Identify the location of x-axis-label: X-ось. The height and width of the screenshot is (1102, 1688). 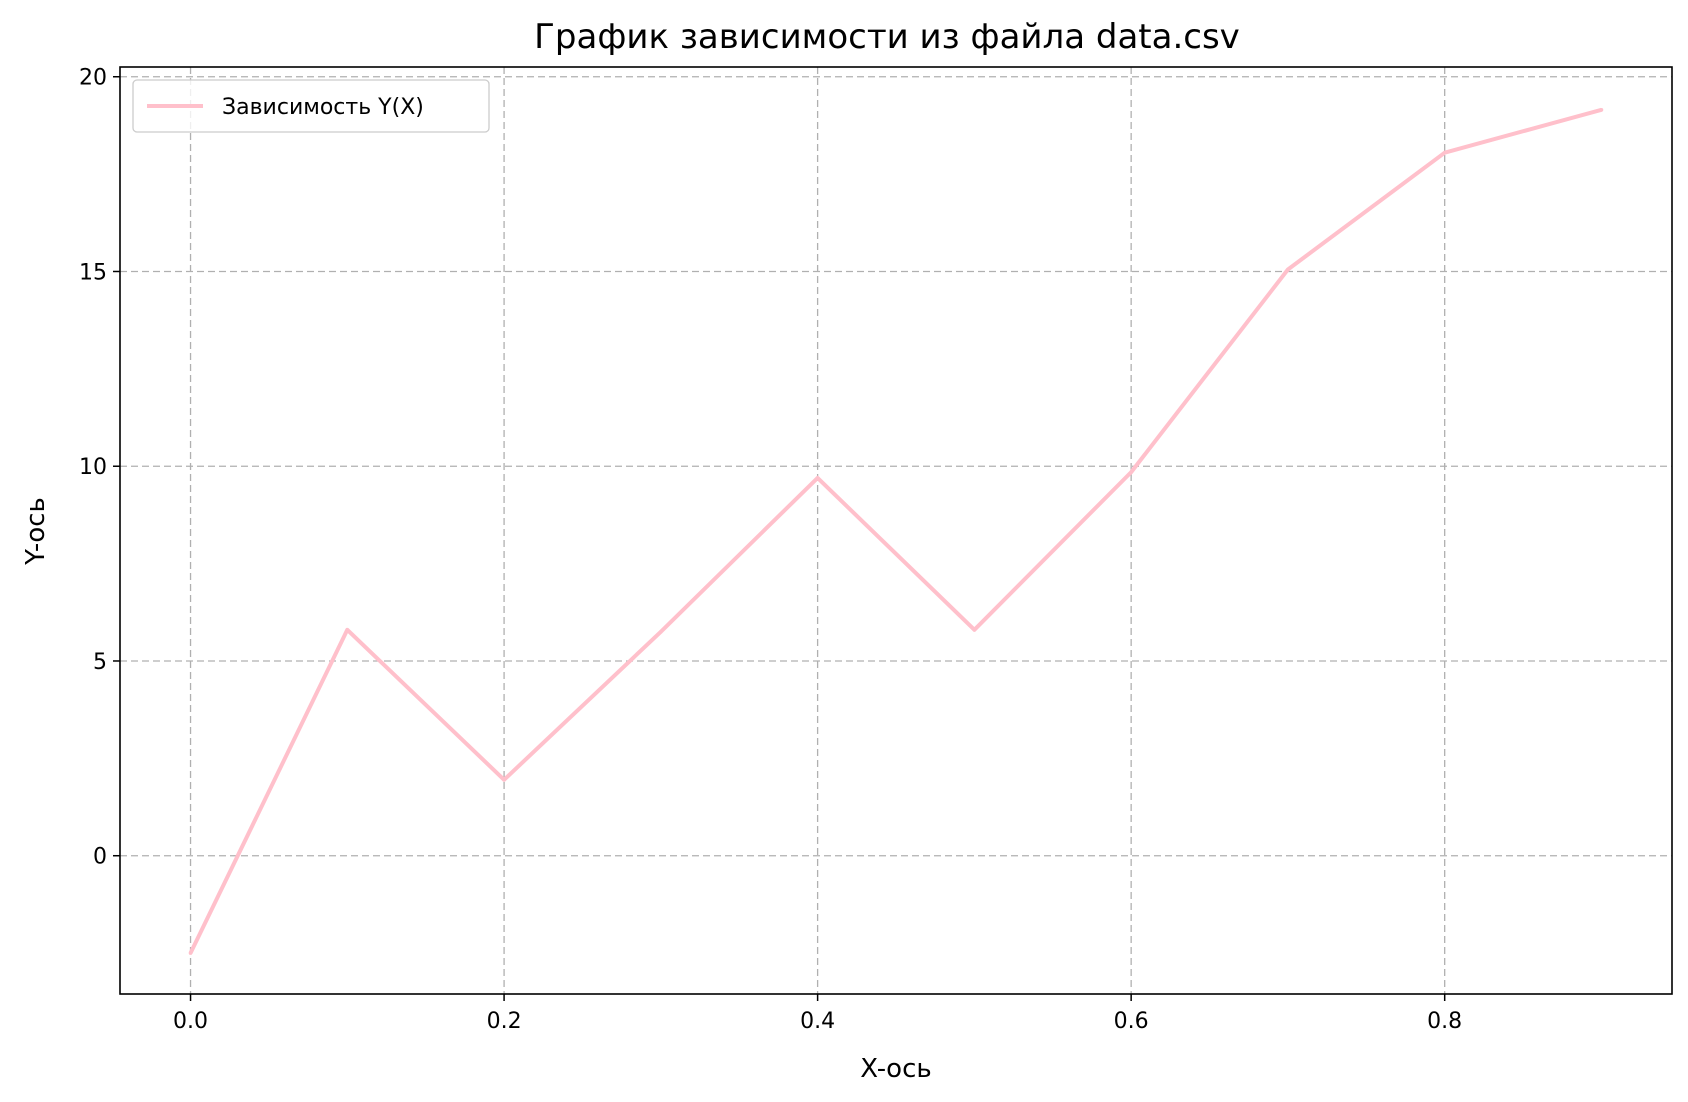
(895, 1069).